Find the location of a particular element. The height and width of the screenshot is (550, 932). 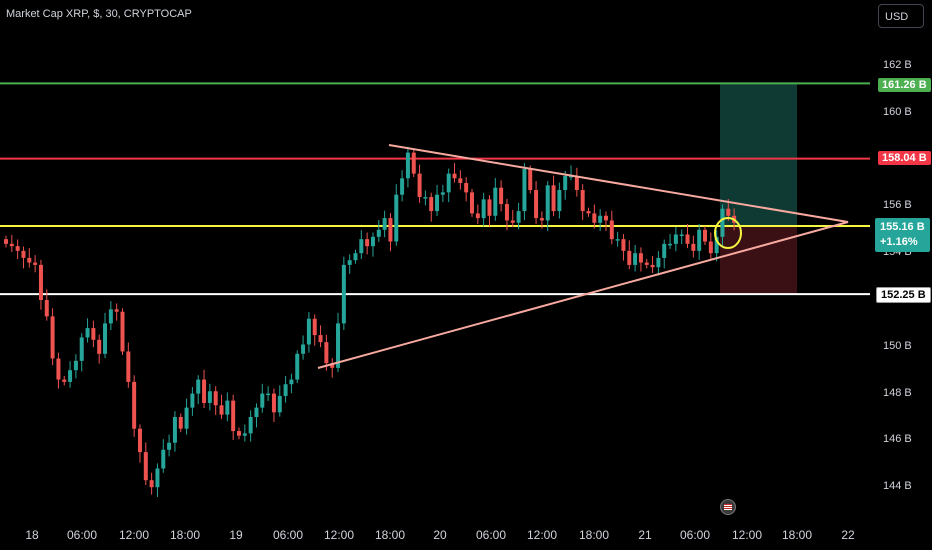

x-axis-tick: 20 is located at coordinates (440, 535).